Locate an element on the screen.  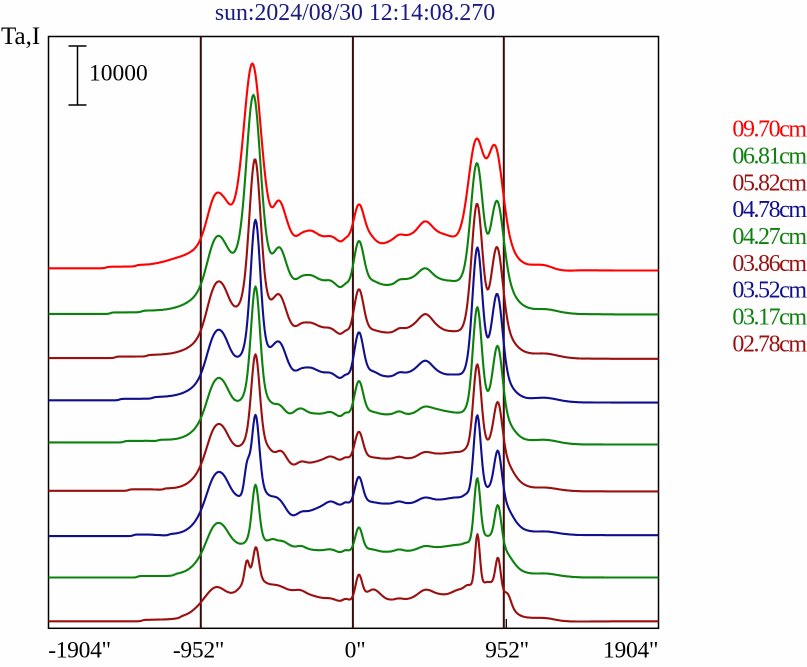
svg-text: -952" is located at coordinates (198, 650).